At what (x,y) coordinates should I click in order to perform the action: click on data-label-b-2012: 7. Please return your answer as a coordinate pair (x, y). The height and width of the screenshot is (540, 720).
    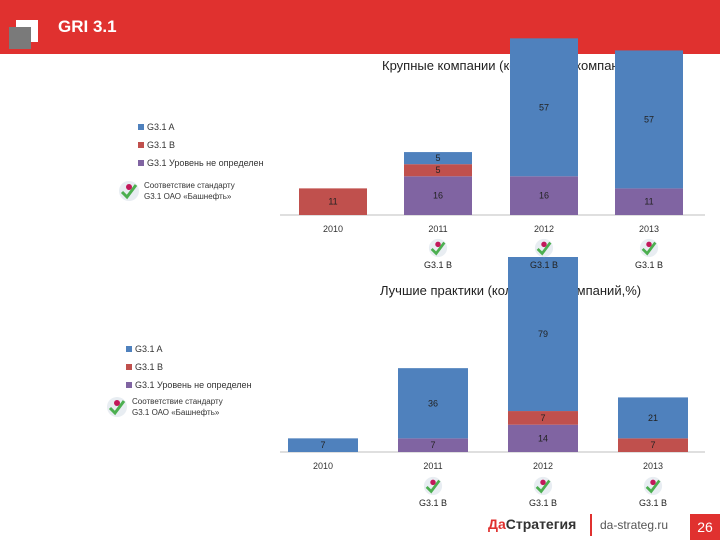
    Looking at the image, I should click on (542, 418).